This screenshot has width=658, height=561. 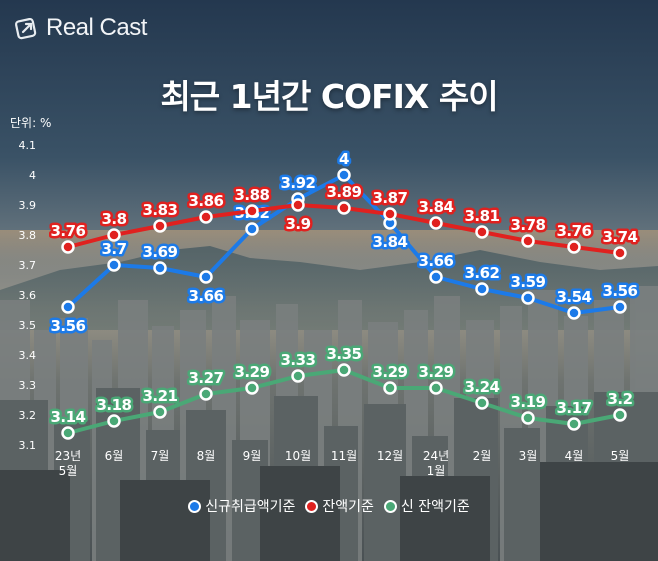 What do you see at coordinates (251, 195) in the screenshot?
I see `data-label: 3.88` at bounding box center [251, 195].